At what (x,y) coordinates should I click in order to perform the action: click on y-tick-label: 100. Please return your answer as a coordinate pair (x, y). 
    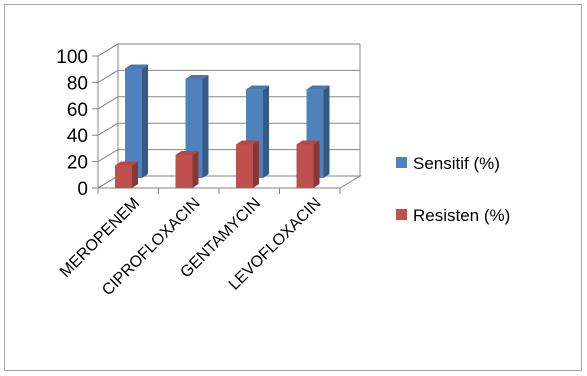
    Looking at the image, I should click on (72, 57).